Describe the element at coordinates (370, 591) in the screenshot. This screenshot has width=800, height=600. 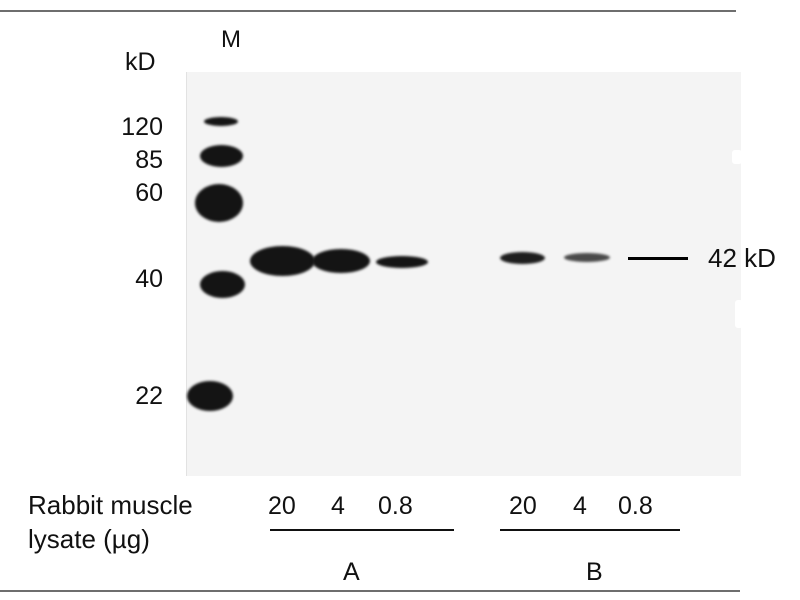
I see `bottom-border-line` at that location.